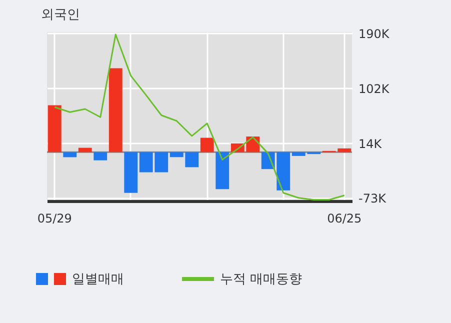 The width and height of the screenshot is (451, 323). I want to click on x-tick-label: 05/29, so click(54, 219).